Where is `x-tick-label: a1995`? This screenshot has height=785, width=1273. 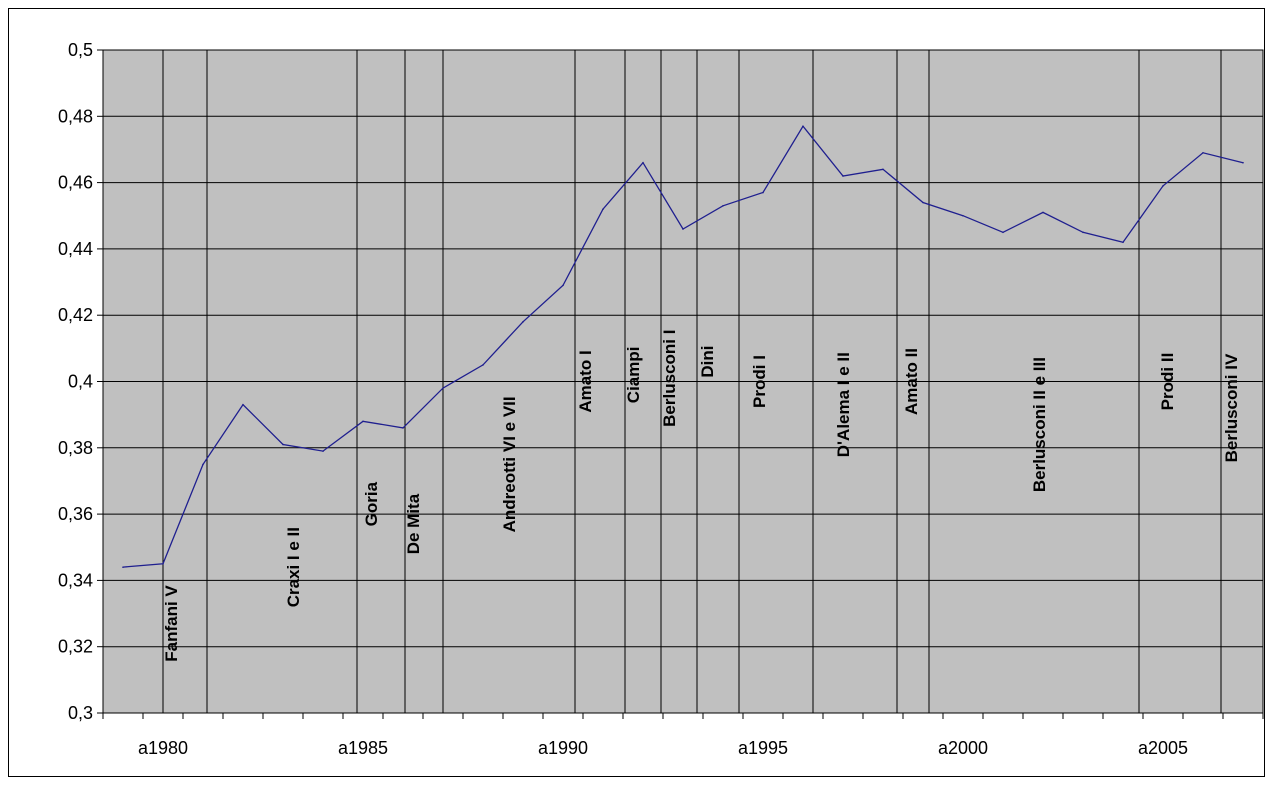 x-tick-label: a1995 is located at coordinates (763, 748).